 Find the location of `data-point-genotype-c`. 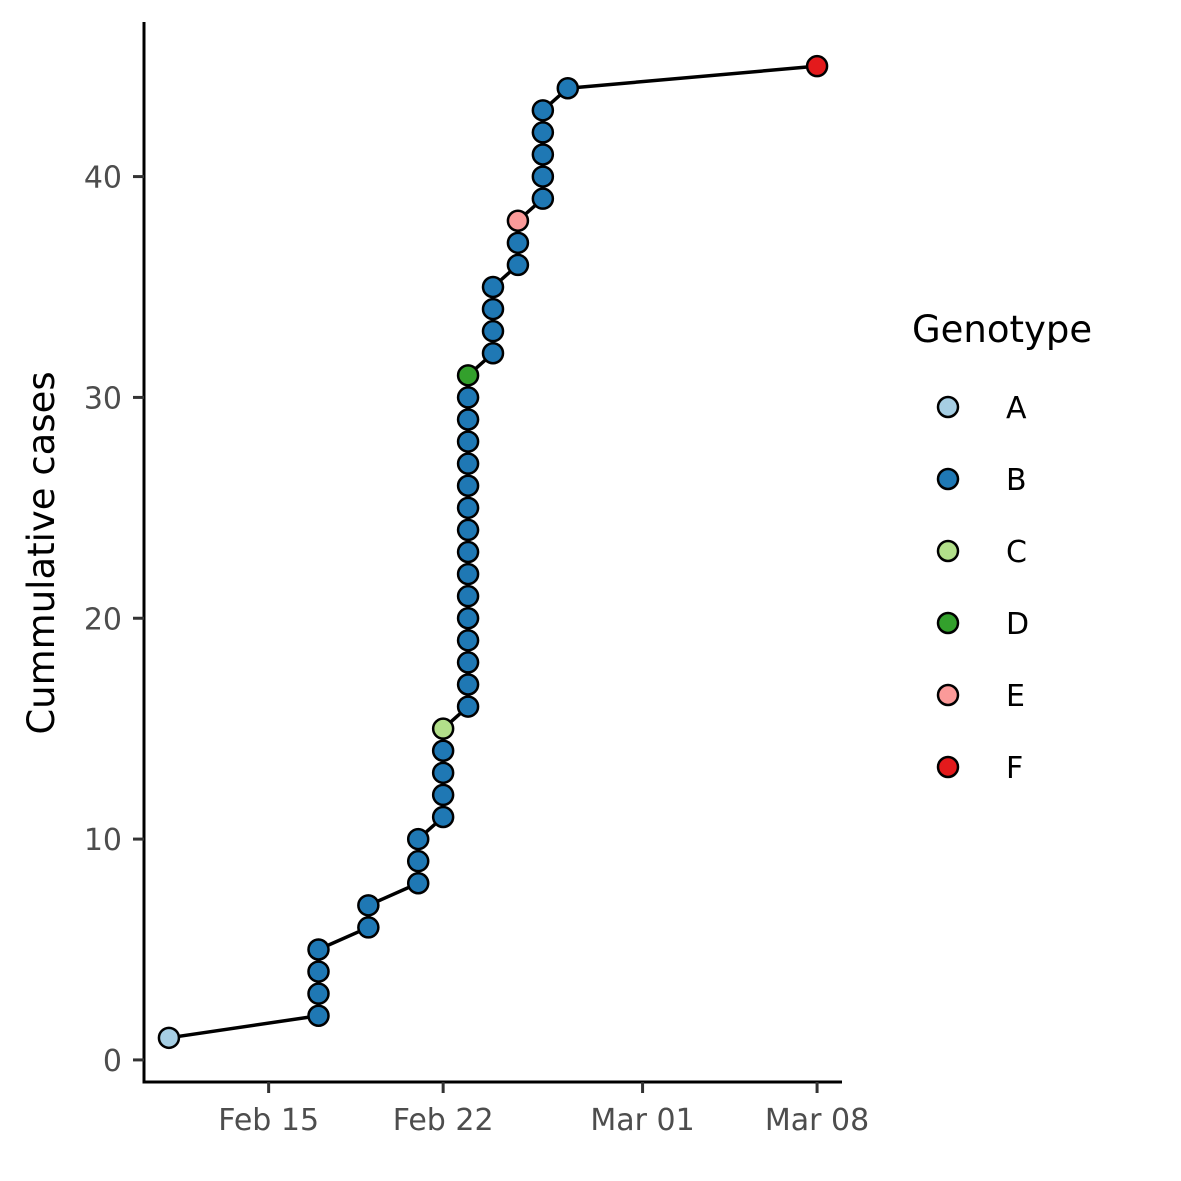

data-point-genotype-c is located at coordinates (443, 728).